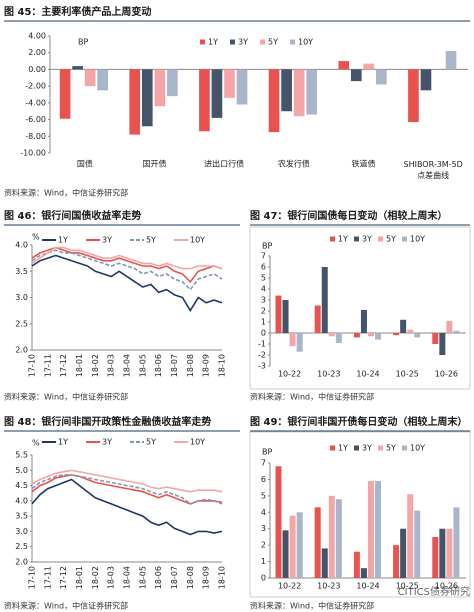 The width and height of the screenshot is (474, 612). What do you see at coordinates (33, 153) in the screenshot?
I see `y-tick-label: -10.00` at bounding box center [33, 153].